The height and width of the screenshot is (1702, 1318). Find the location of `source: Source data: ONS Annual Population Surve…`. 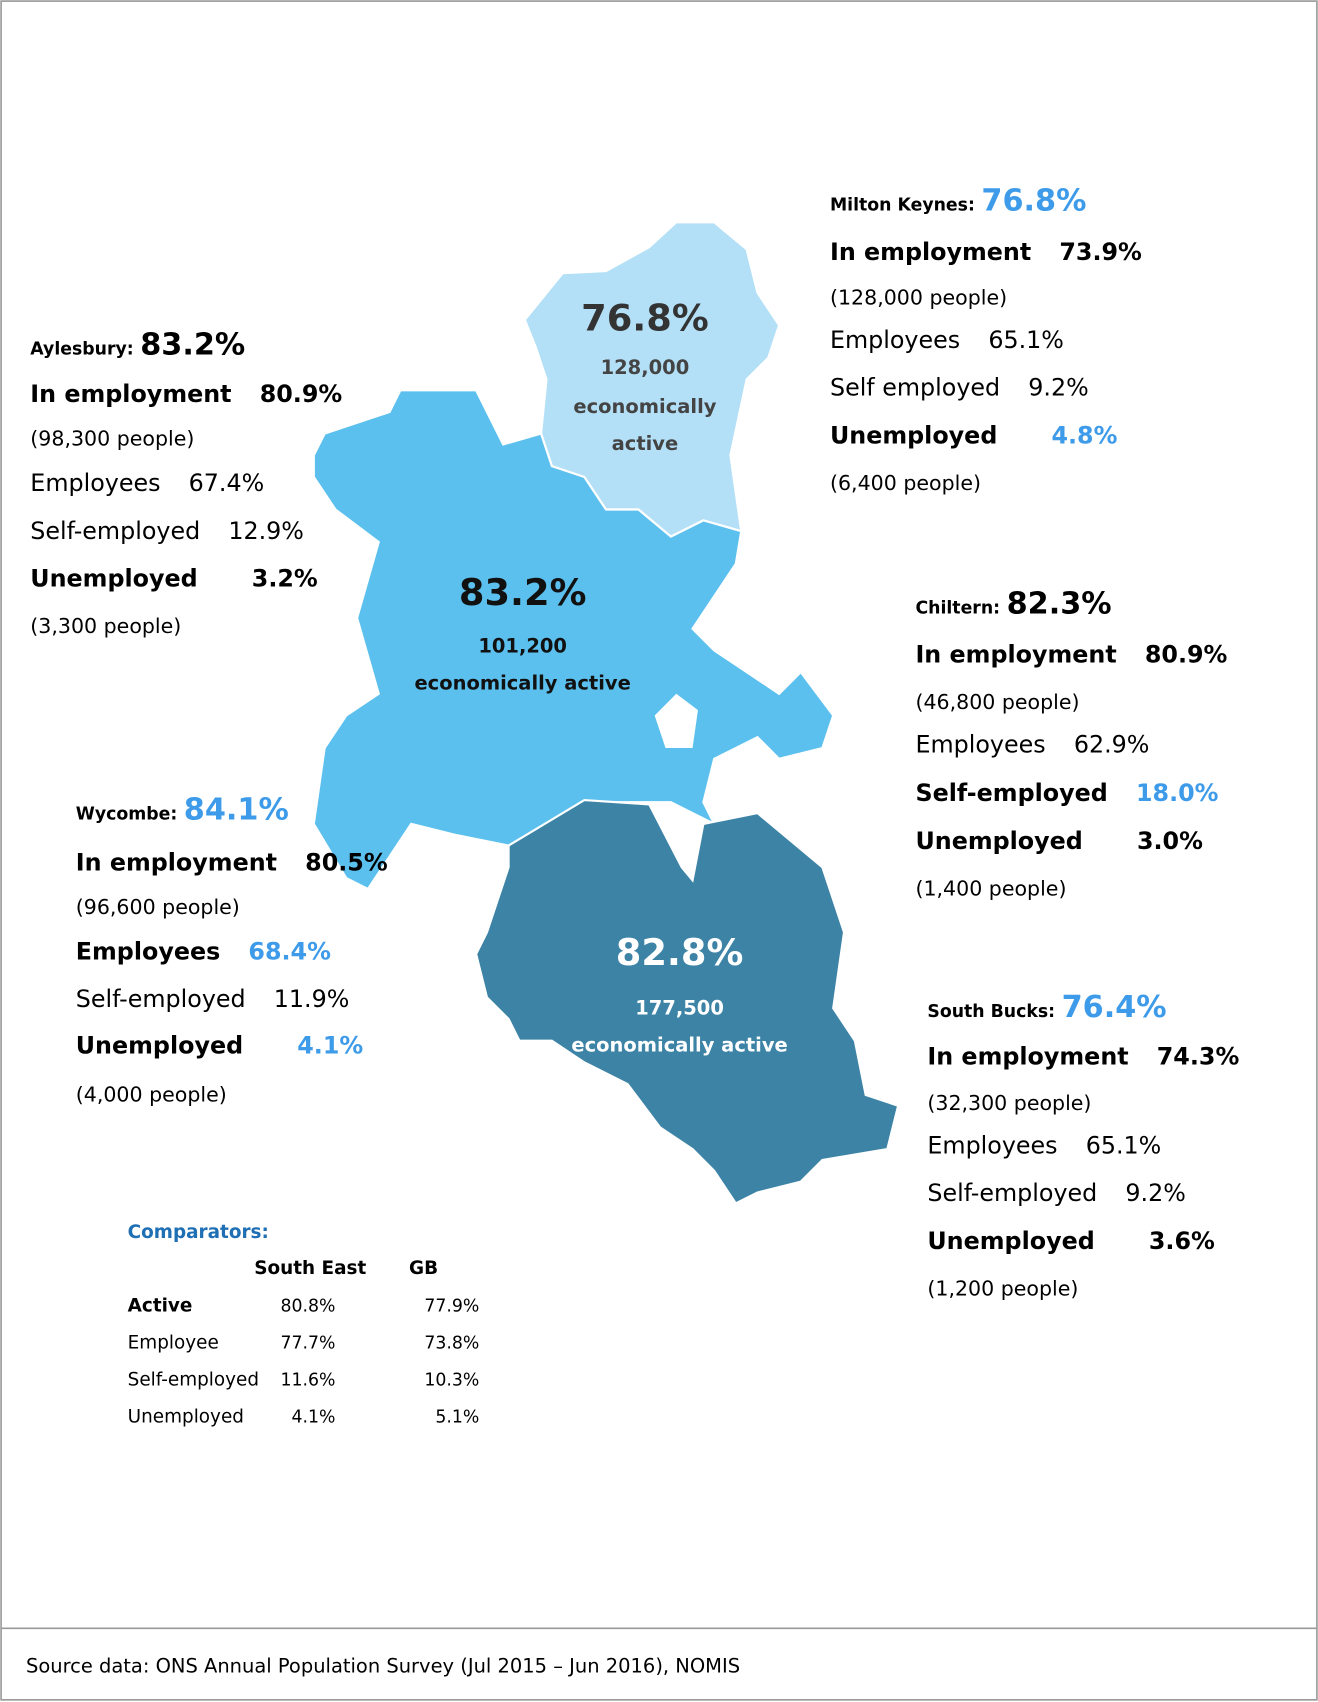

source: Source data: ONS Annual Population Surve… is located at coordinates (383, 1666).